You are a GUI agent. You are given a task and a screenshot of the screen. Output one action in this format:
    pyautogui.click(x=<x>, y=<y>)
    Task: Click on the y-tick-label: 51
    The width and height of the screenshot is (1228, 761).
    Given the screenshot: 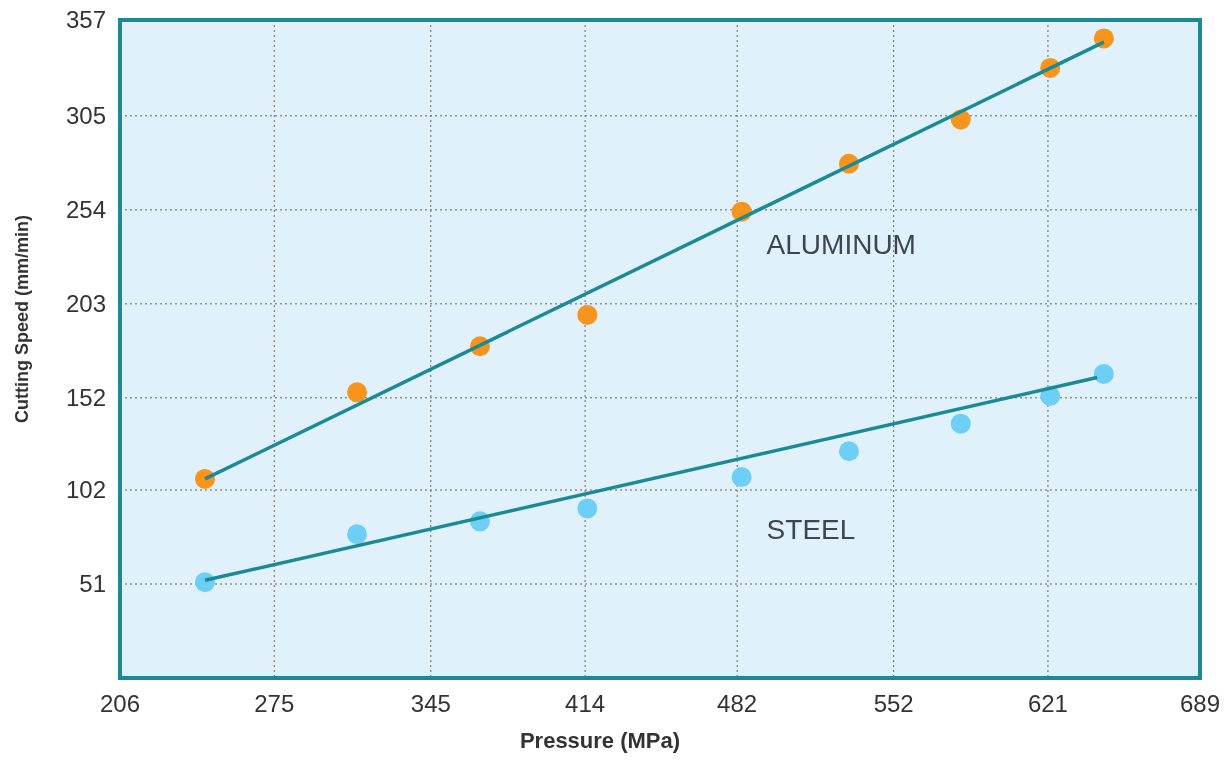 What is the action you would take?
    pyautogui.click(x=92, y=583)
    